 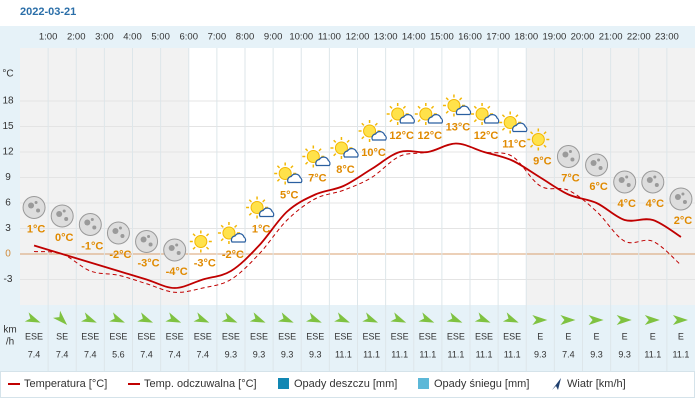 I want to click on y-tick-label: 15, so click(x=8, y=126).